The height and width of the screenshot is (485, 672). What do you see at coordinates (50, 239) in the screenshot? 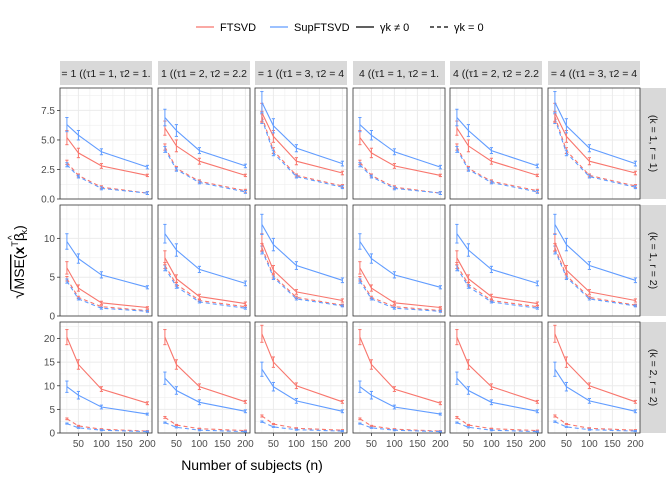
I see `y-tick-label: 10` at bounding box center [50, 239].